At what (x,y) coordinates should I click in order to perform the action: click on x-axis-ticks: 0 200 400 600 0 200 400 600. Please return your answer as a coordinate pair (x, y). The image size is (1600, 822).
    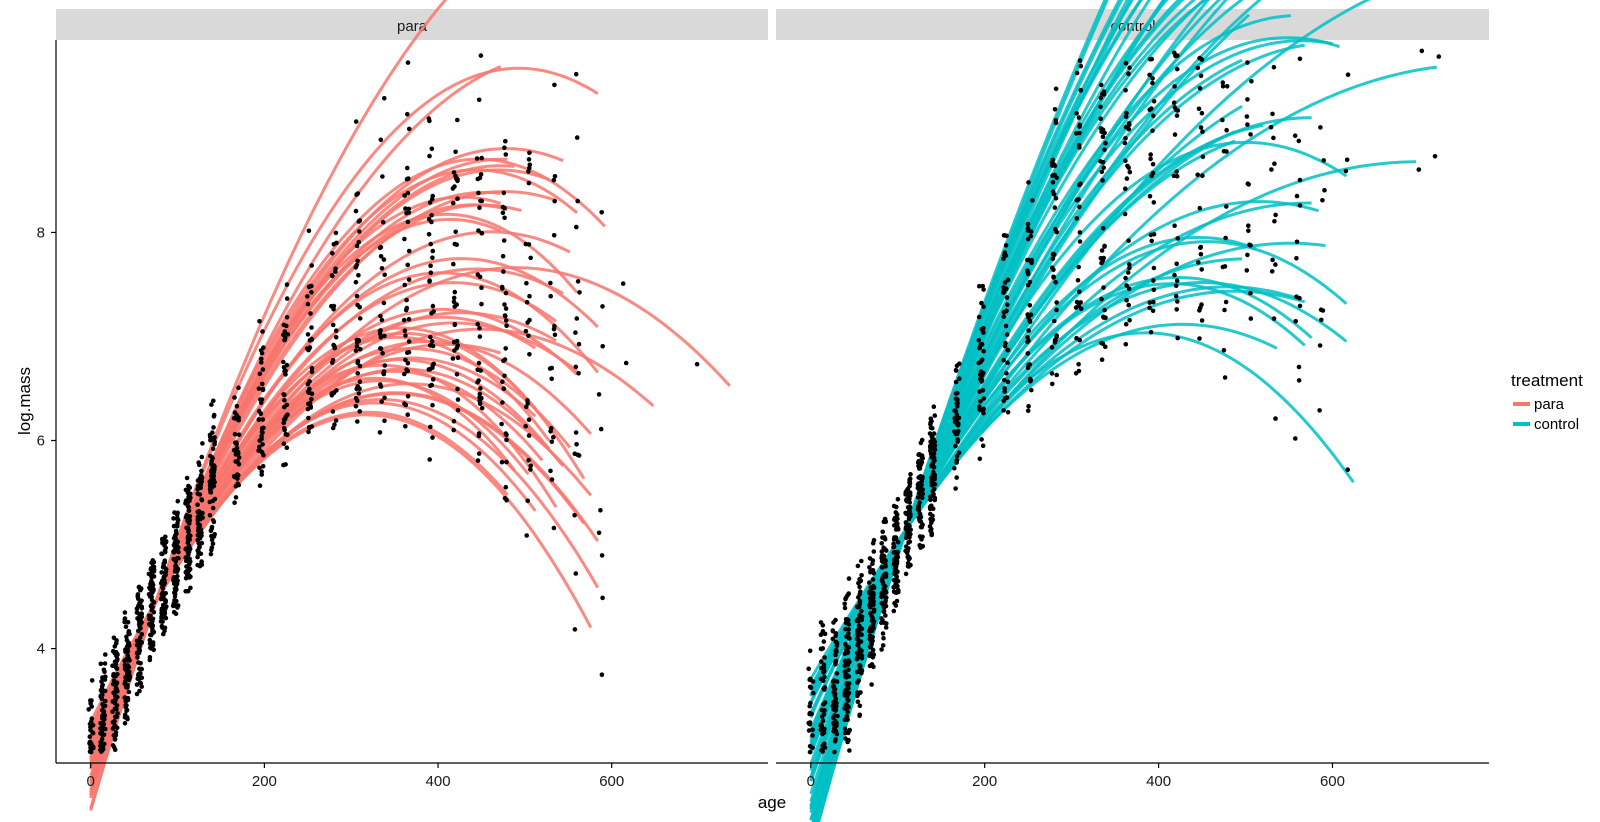
    Looking at the image, I should click on (716, 776).